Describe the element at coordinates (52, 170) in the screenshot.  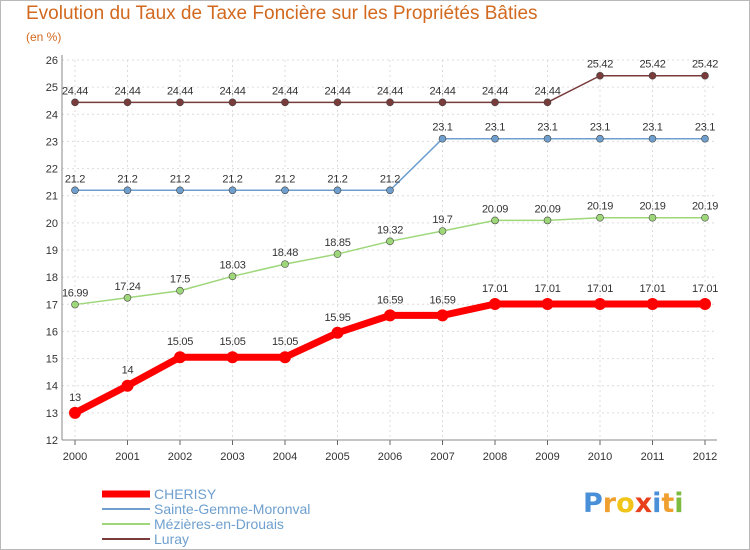
I see `y-tick-label: 22` at that location.